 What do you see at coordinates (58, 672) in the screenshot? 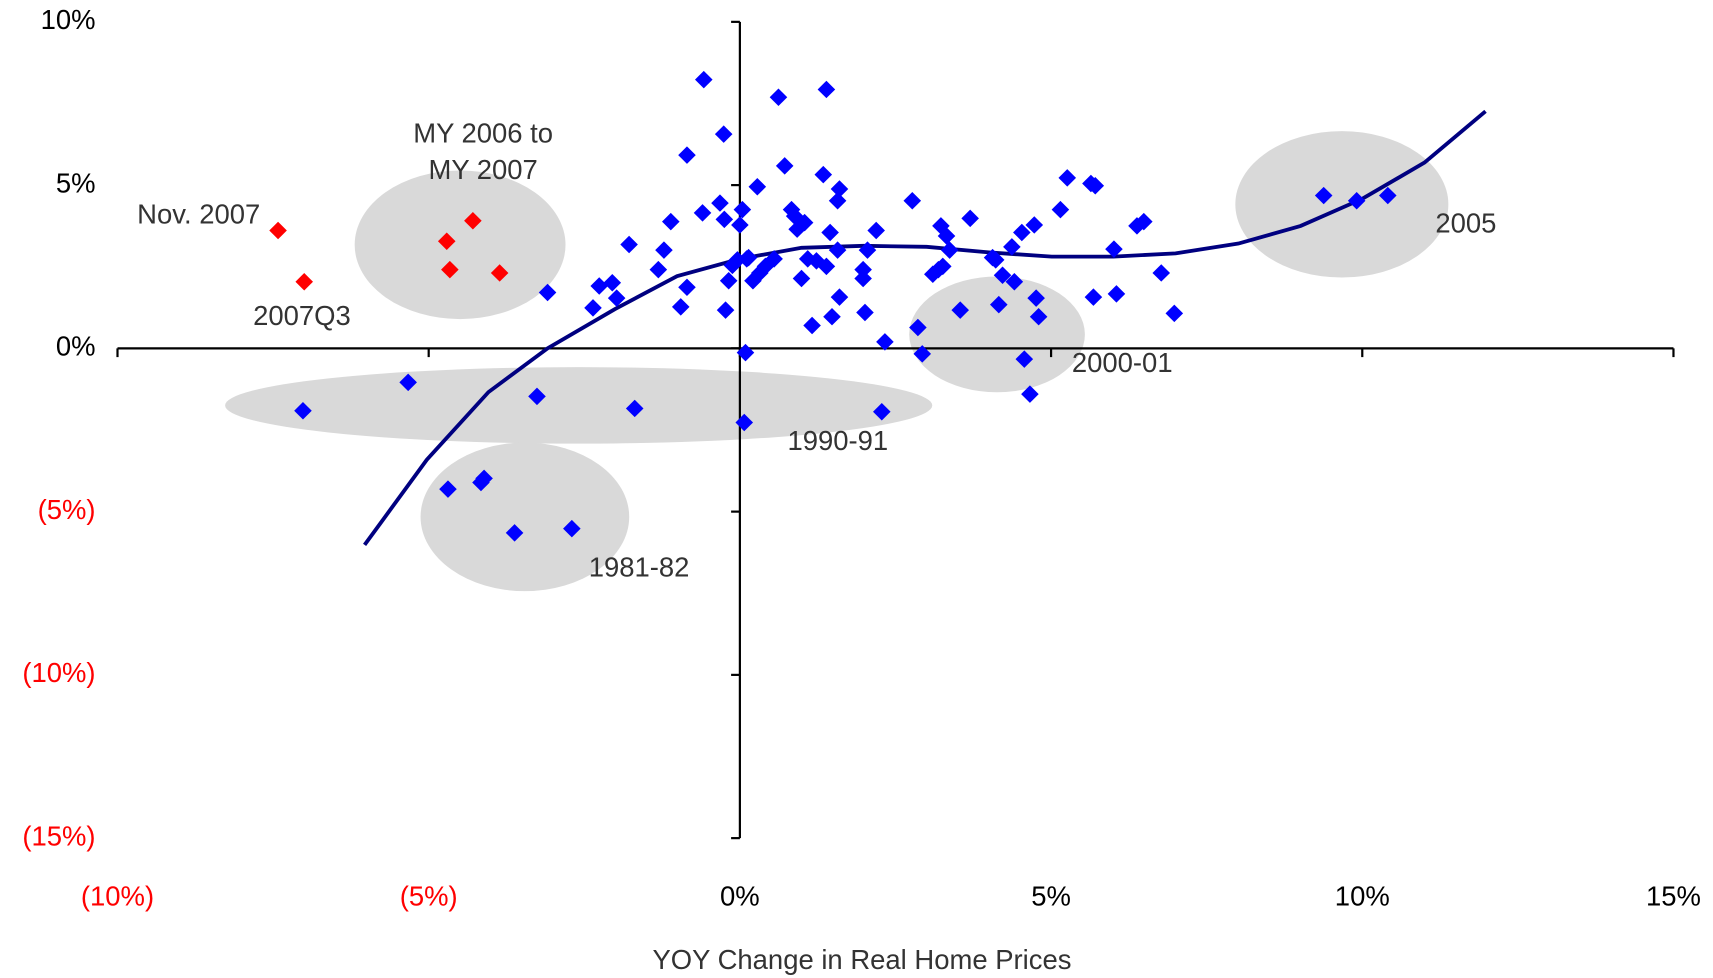
I see `y-tick-label: (10%)` at bounding box center [58, 672].